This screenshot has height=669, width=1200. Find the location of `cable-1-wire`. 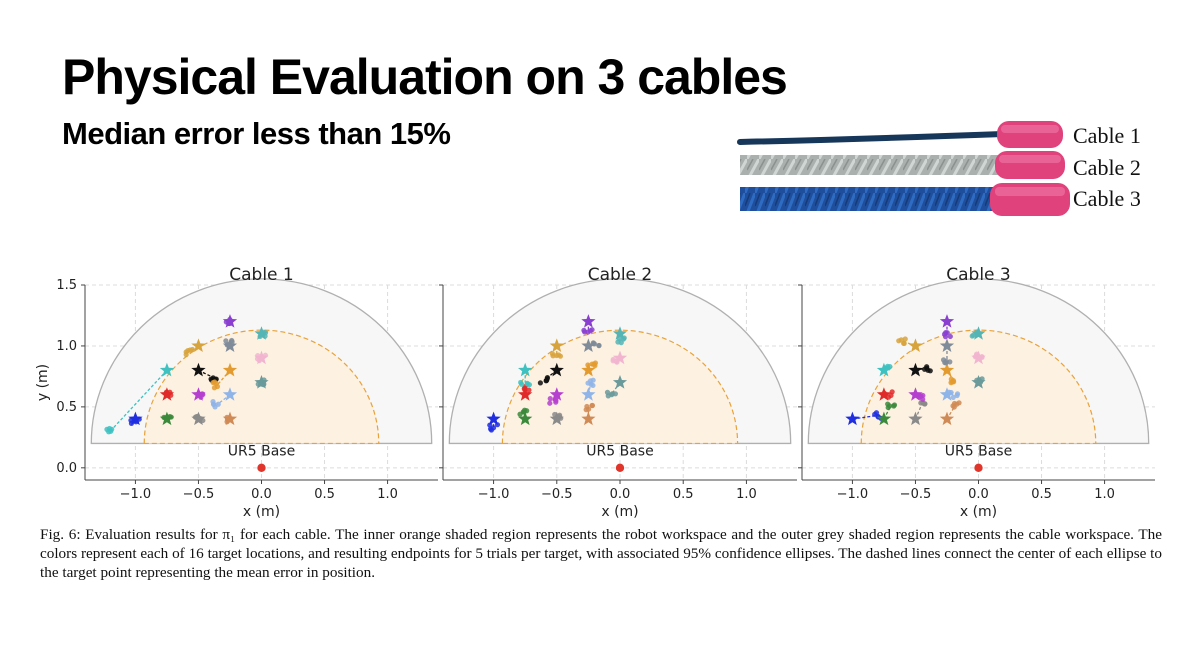

cable-1-wire is located at coordinates (871, 138).